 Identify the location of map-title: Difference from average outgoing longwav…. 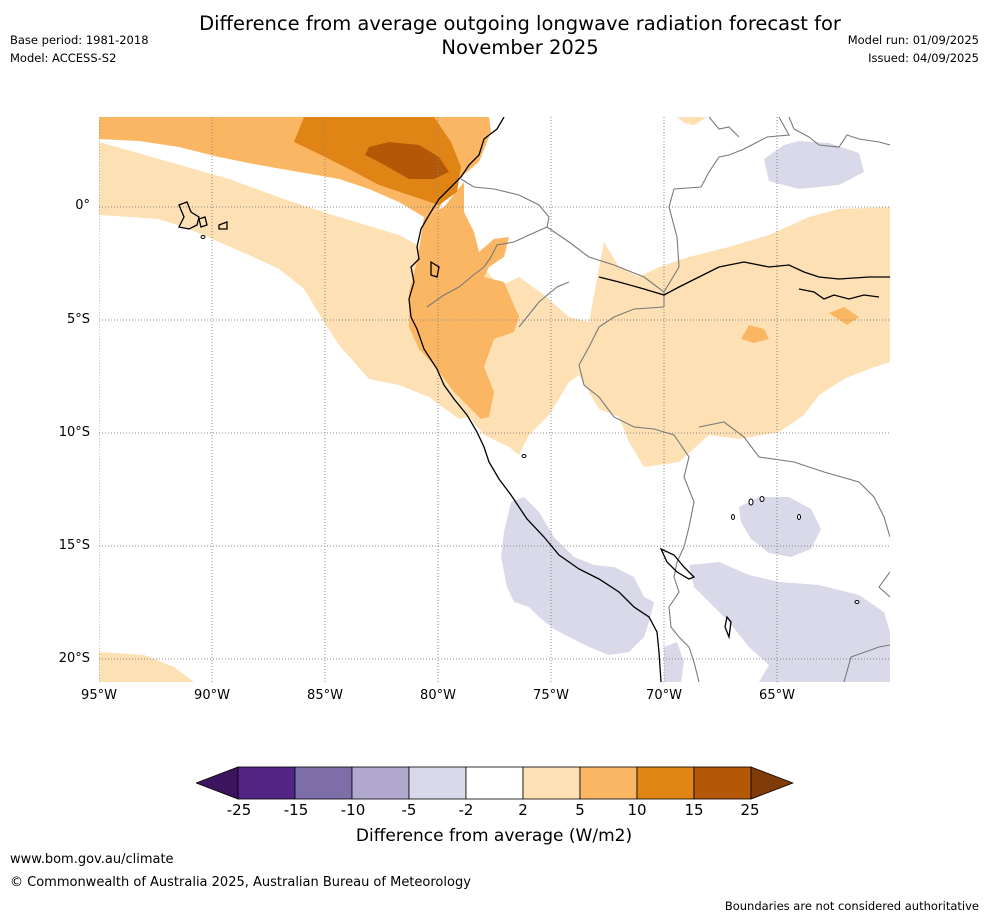
(520, 35).